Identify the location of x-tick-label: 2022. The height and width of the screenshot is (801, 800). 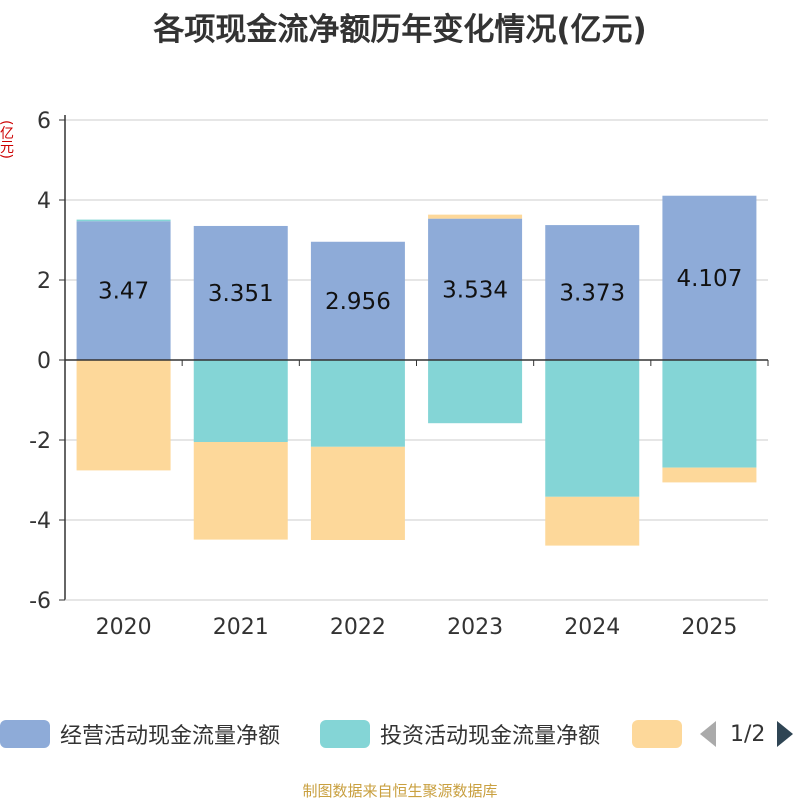
(358, 627).